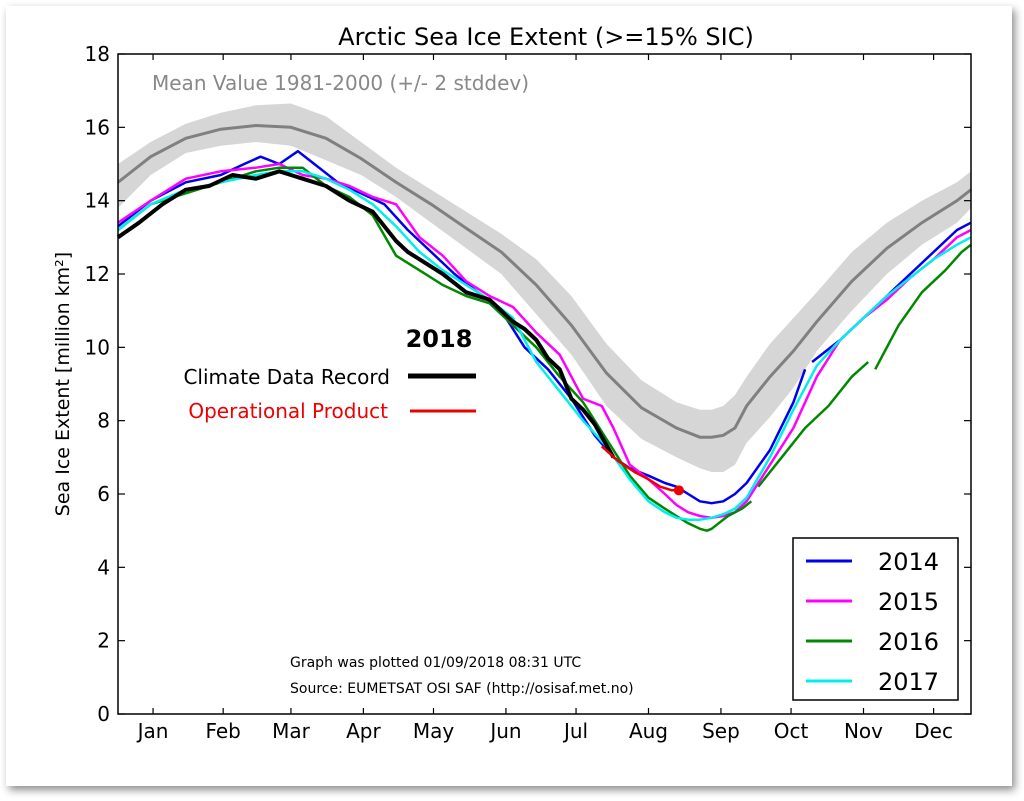  I want to click on series-line-2018-operational, so click(639, 468).